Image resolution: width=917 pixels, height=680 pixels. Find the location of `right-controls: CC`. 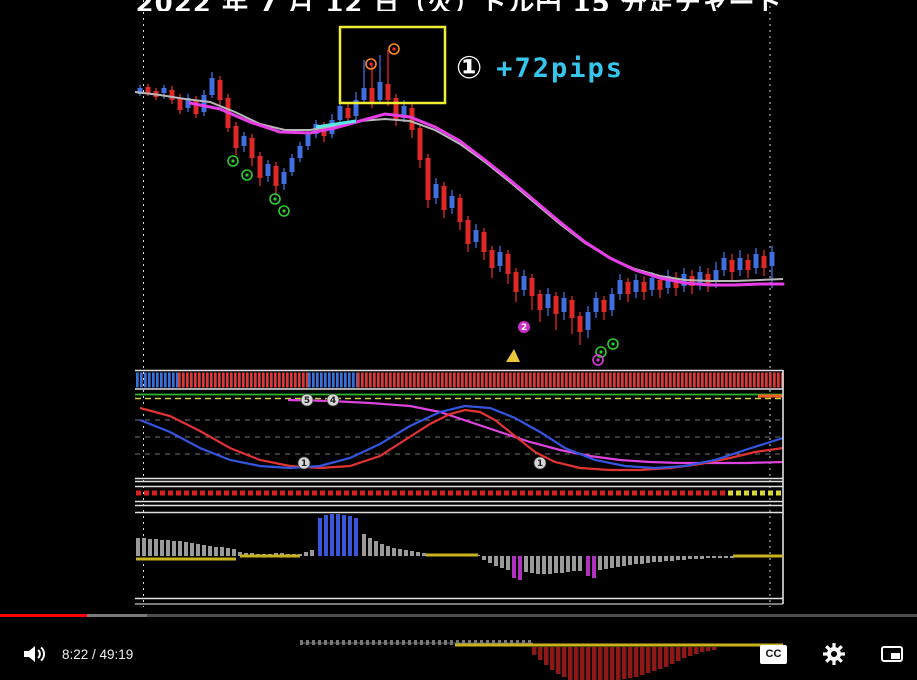

right-controls: CC is located at coordinates (831, 654).